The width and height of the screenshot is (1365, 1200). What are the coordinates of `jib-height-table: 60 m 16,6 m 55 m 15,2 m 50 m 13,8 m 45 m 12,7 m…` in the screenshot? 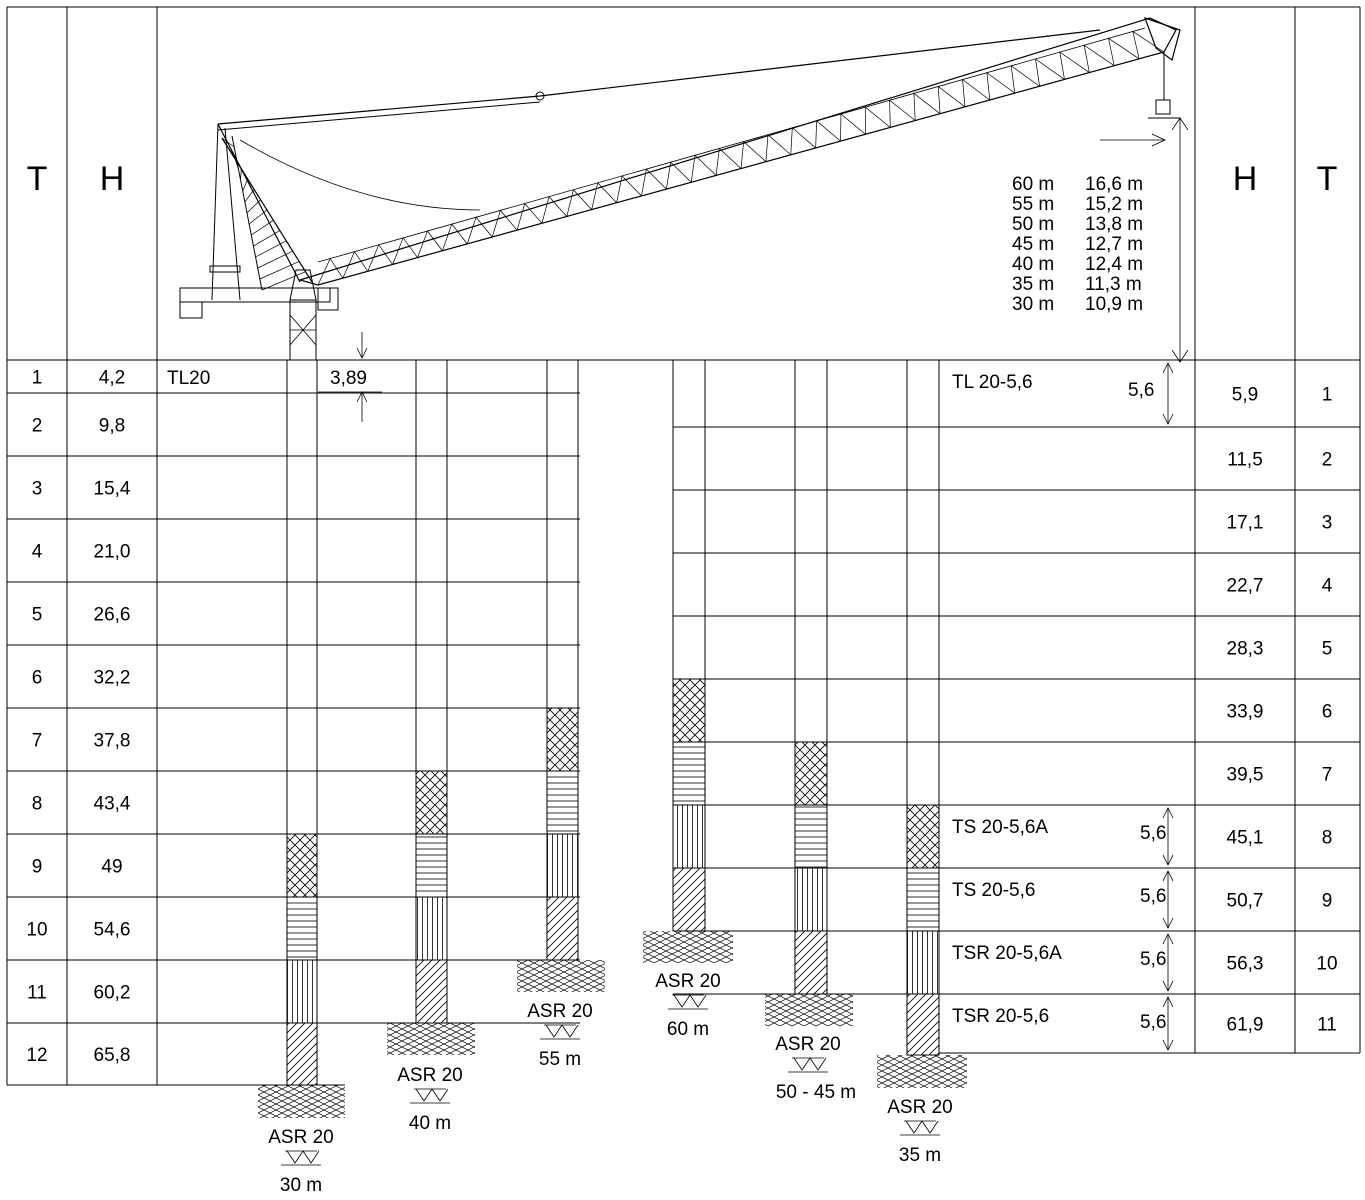 It's located at (1077, 244).